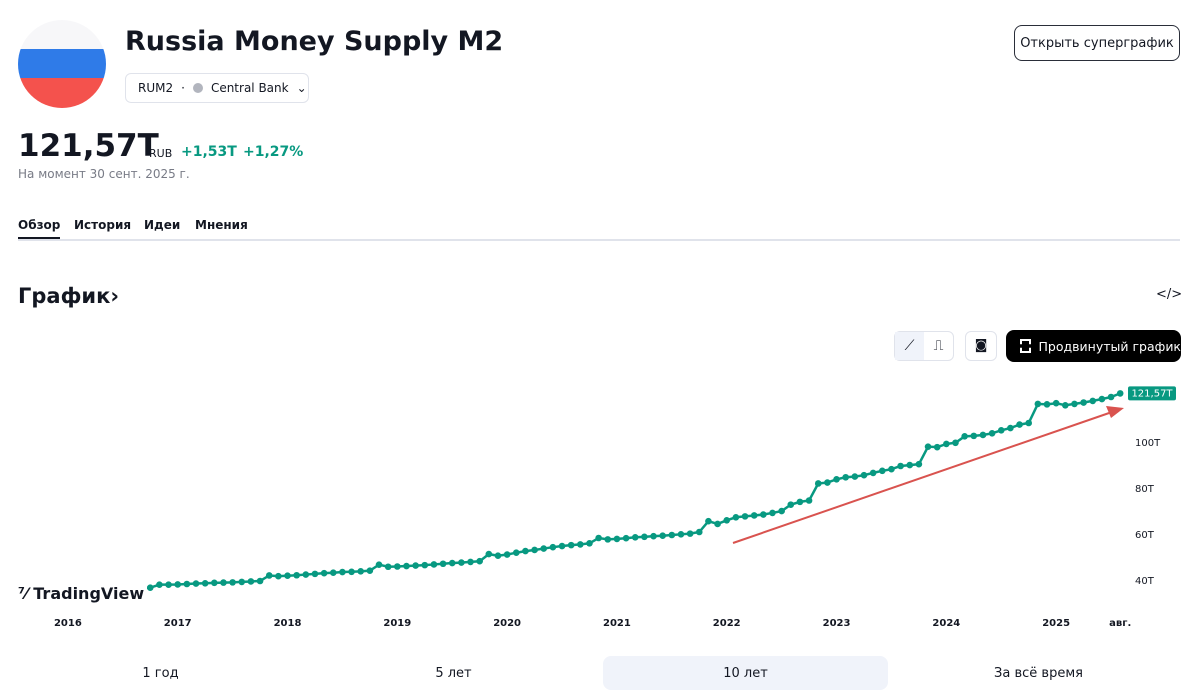 The height and width of the screenshot is (695, 1200). I want to click on tab: Идеи, so click(162, 225).